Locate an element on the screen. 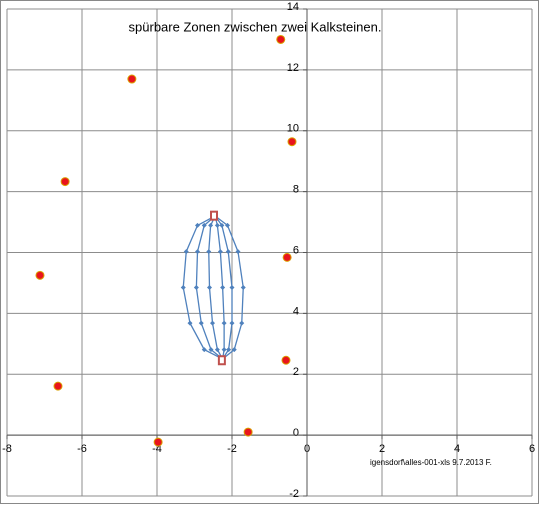 The image size is (549, 512). y-tick-label: 8 is located at coordinates (296, 190).